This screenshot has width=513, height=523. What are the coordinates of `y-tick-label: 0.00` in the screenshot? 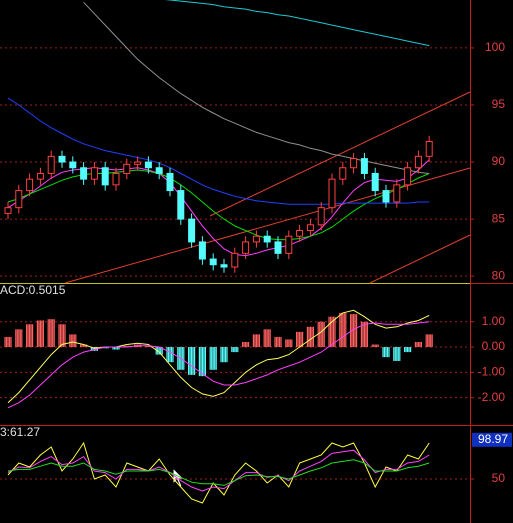 It's located at (494, 346).